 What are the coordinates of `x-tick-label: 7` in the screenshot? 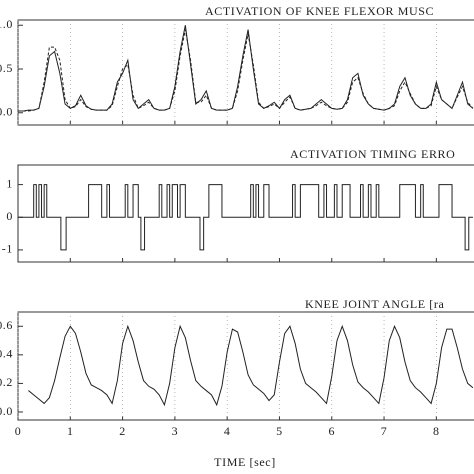 It's located at (384, 431).